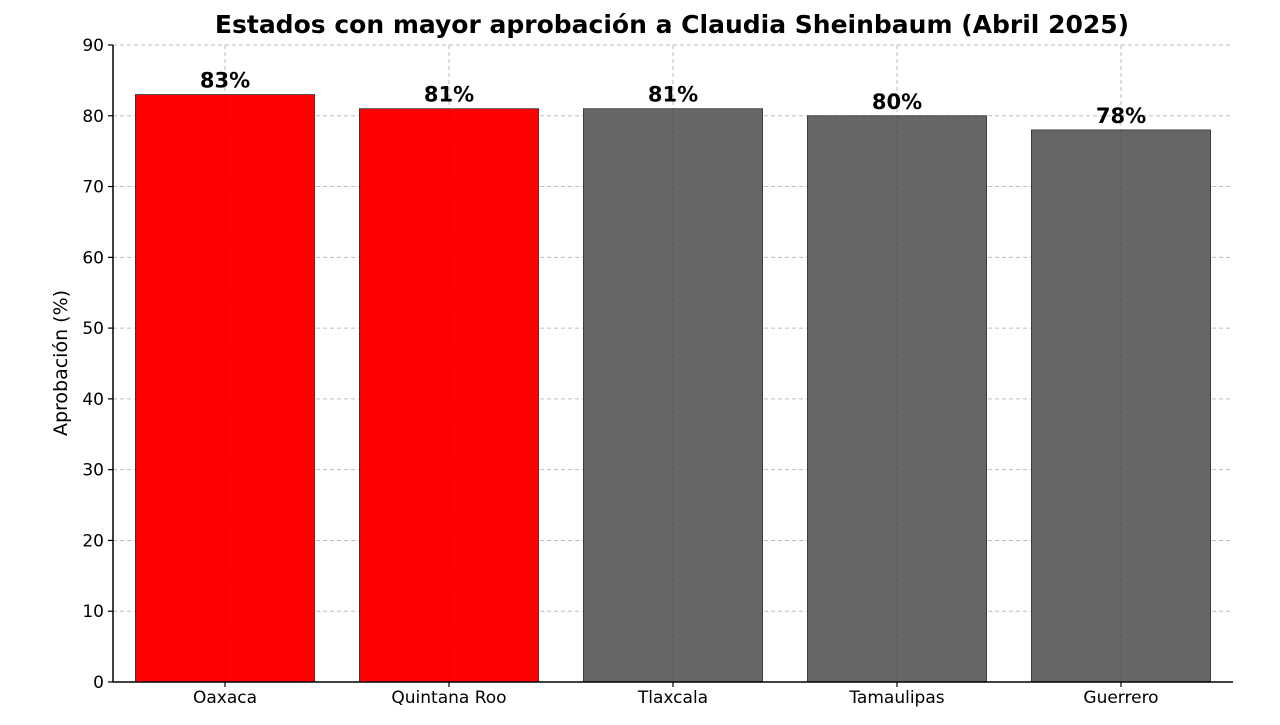 The image size is (1280, 725). What do you see at coordinates (93, 258) in the screenshot?
I see `y-tick-label: 60` at bounding box center [93, 258].